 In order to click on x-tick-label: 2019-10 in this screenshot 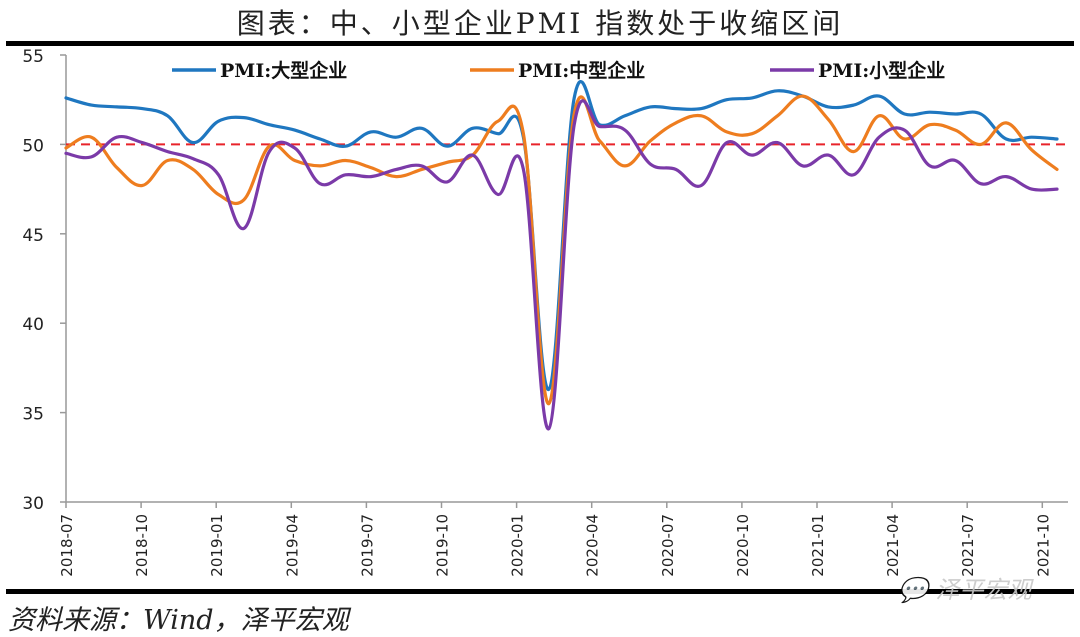, I will do `click(443, 545)`.